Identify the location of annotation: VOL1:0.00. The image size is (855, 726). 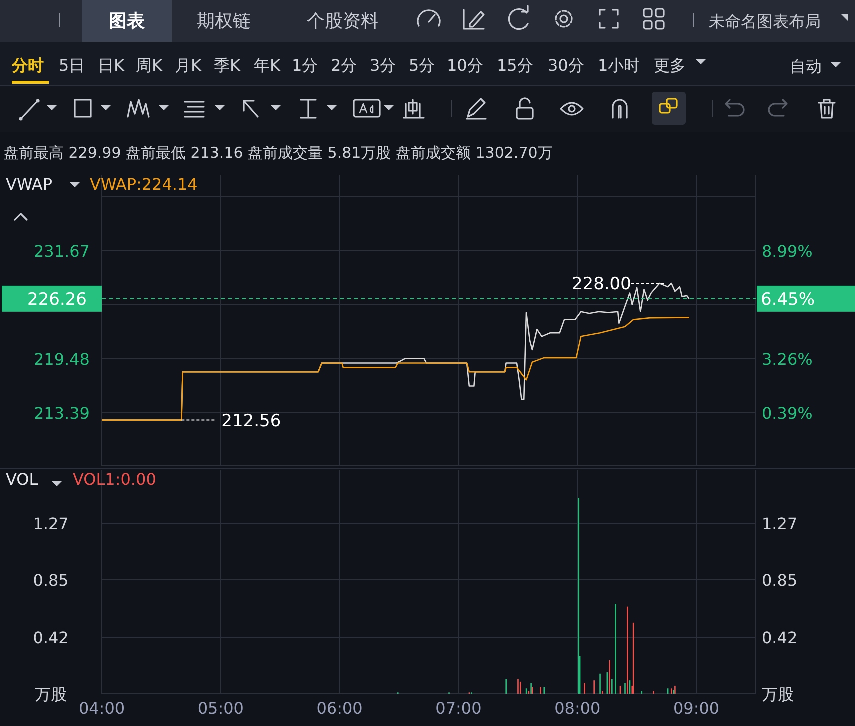
(114, 479).